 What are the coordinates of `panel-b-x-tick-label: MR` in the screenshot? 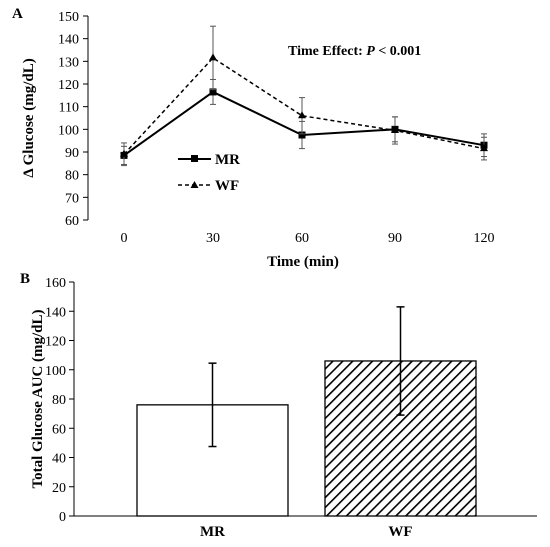 It's located at (212, 532).